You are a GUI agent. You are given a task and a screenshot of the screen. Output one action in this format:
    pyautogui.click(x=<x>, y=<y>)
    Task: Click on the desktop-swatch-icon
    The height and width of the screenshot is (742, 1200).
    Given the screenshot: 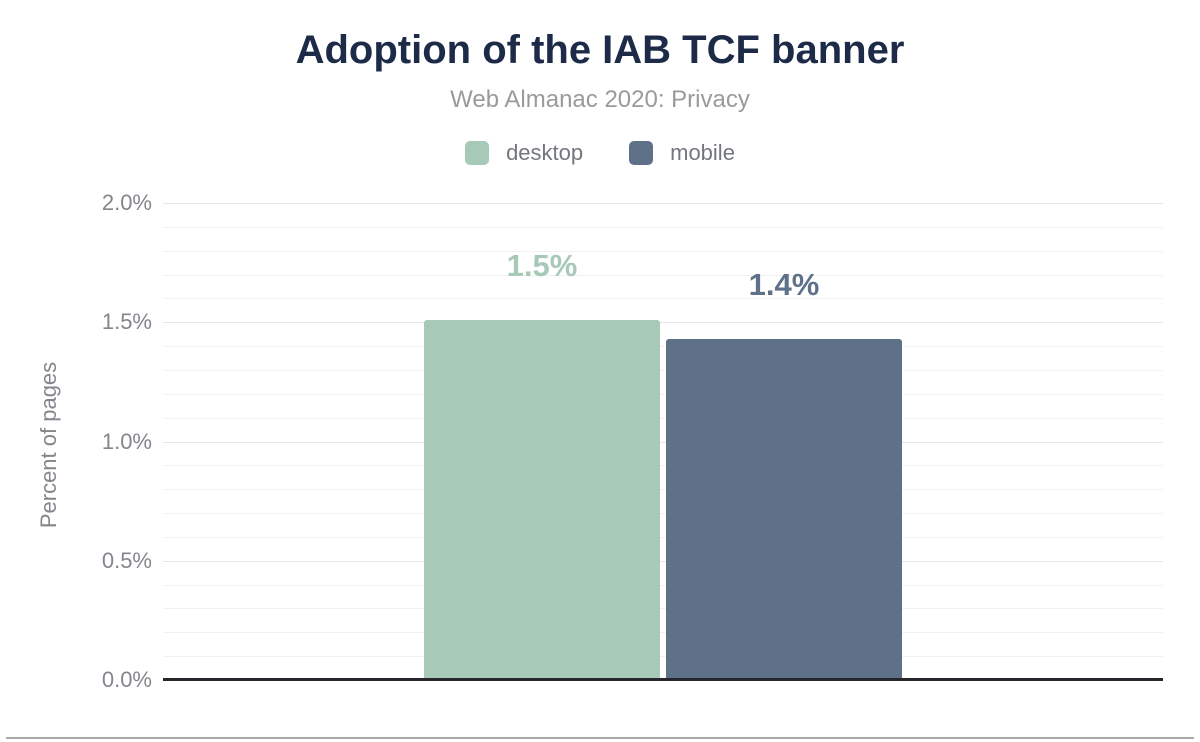 What is the action you would take?
    pyautogui.click(x=477, y=153)
    